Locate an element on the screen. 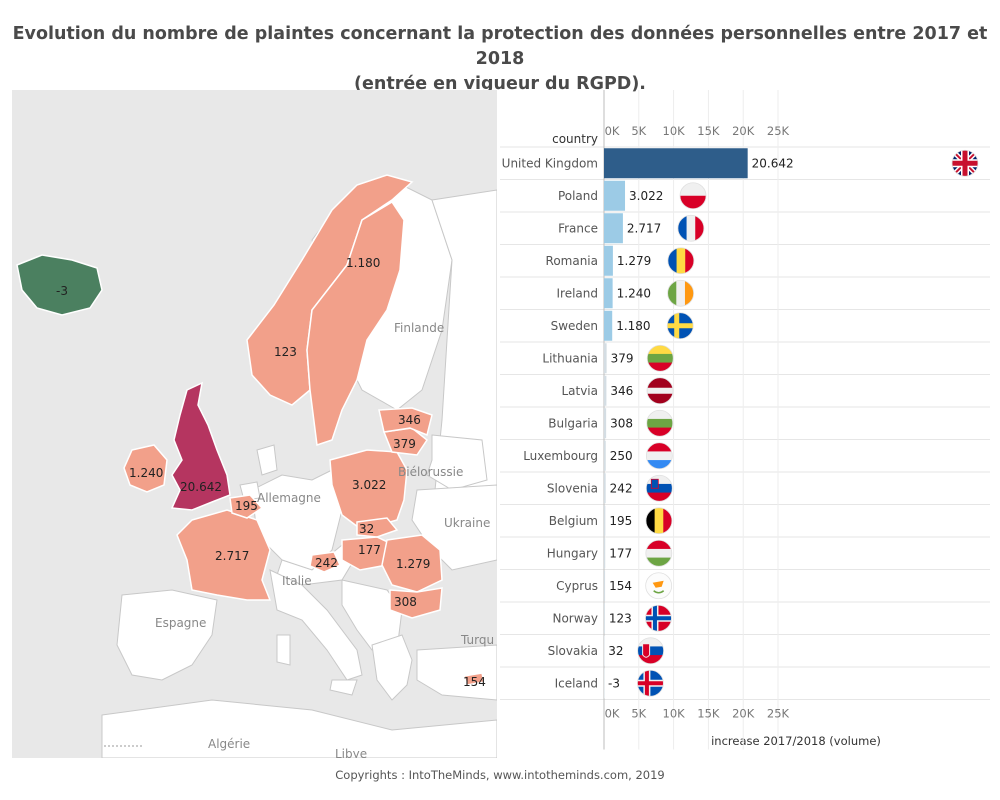  map-country-latvia is located at coordinates (405, 422).